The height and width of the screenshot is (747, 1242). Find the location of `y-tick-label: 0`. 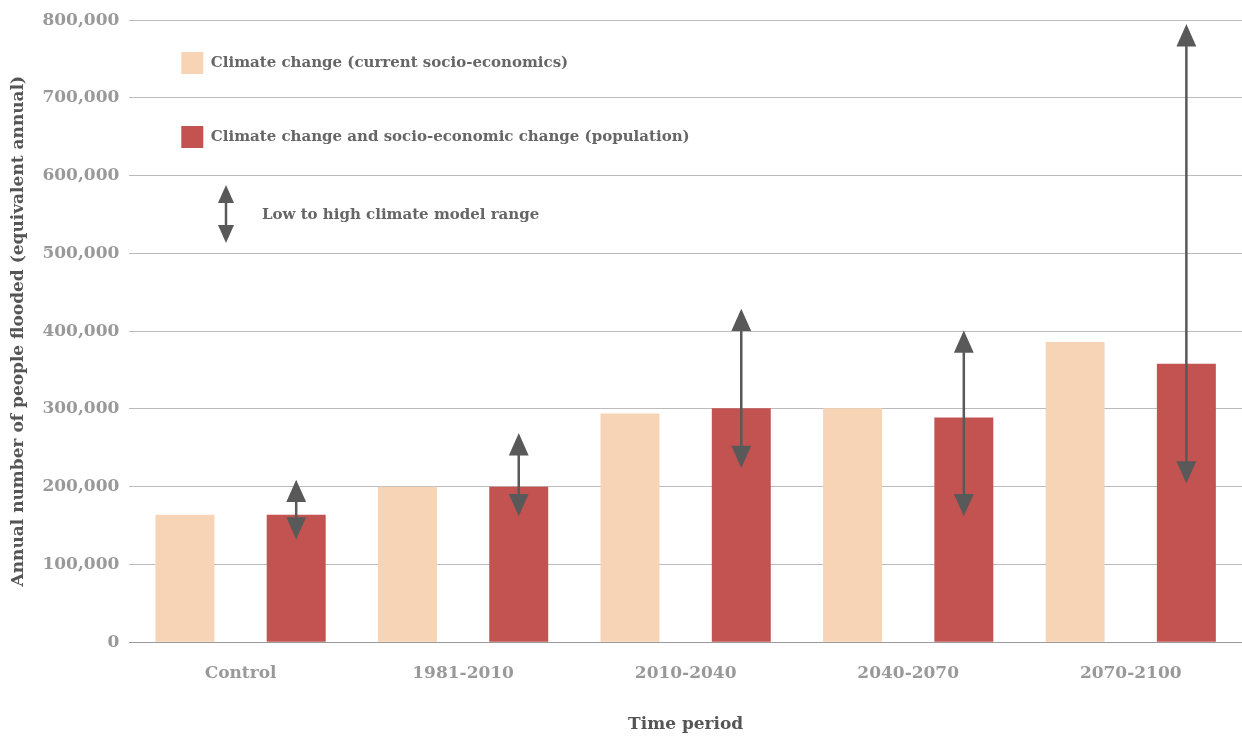

y-tick-label: 0 is located at coordinates (113, 640).